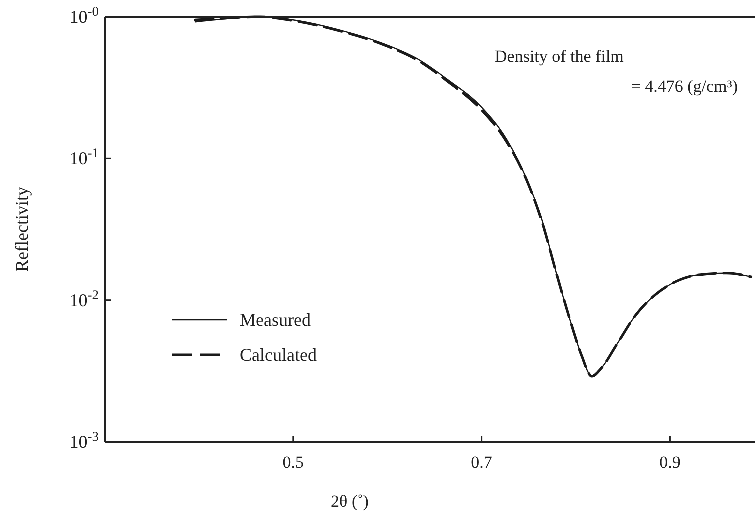 The width and height of the screenshot is (755, 515). Describe the element at coordinates (350, 501) in the screenshot. I see `x-axis-title: 2θ (˚)` at that location.